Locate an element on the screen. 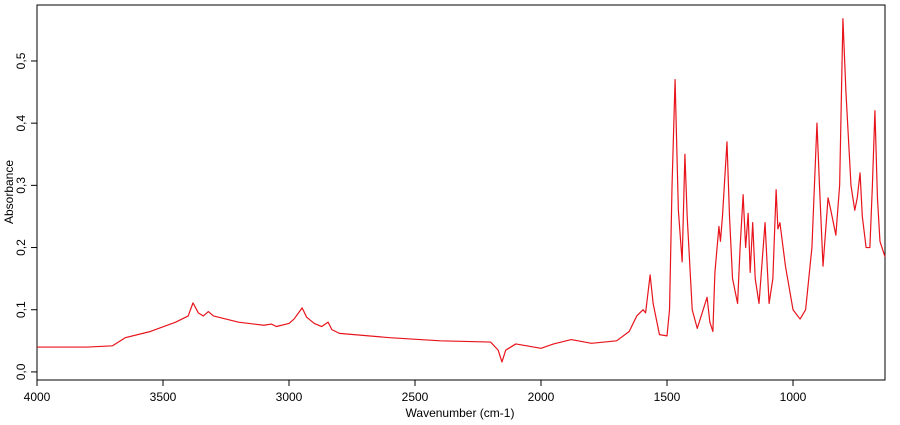 The height and width of the screenshot is (425, 900). y-tick-label: 0,5 is located at coordinates (21, 60).